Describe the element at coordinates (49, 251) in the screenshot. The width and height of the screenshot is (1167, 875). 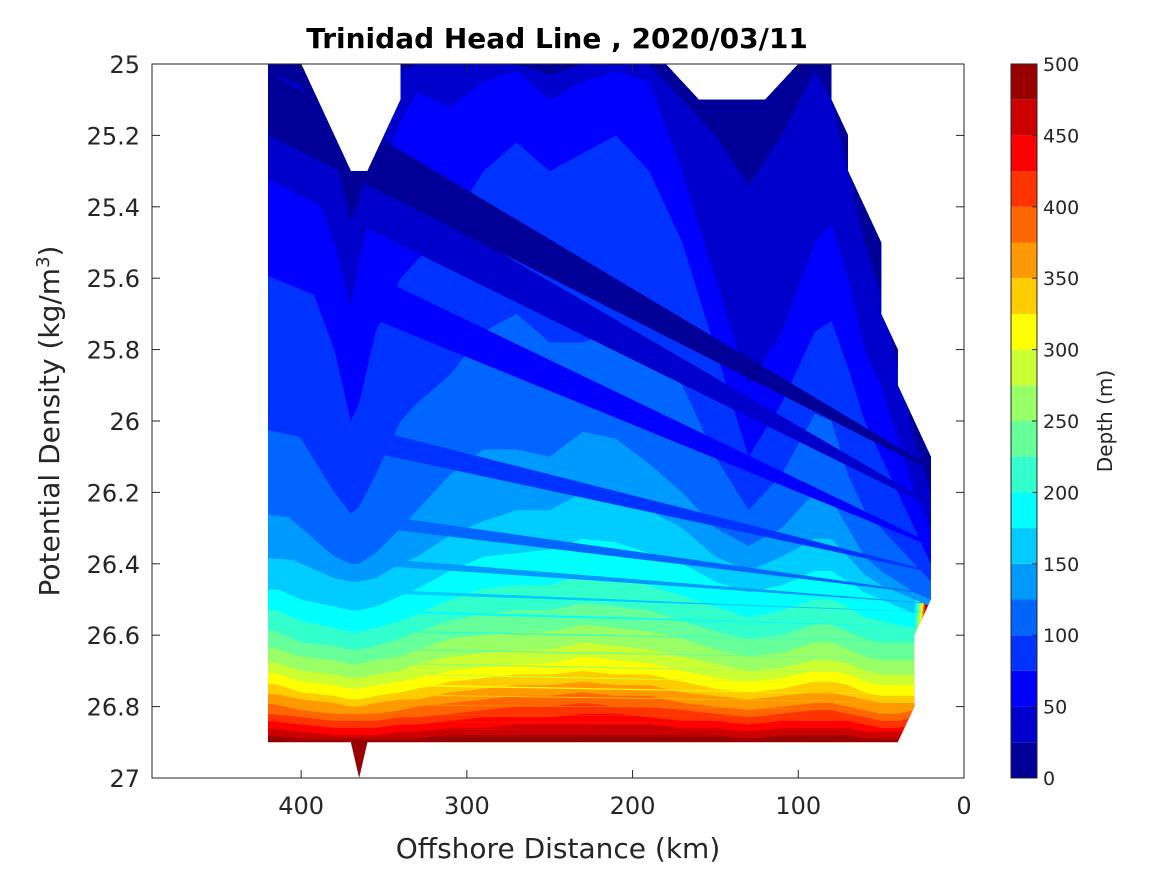
I see `y-axis-label-close: )` at that location.